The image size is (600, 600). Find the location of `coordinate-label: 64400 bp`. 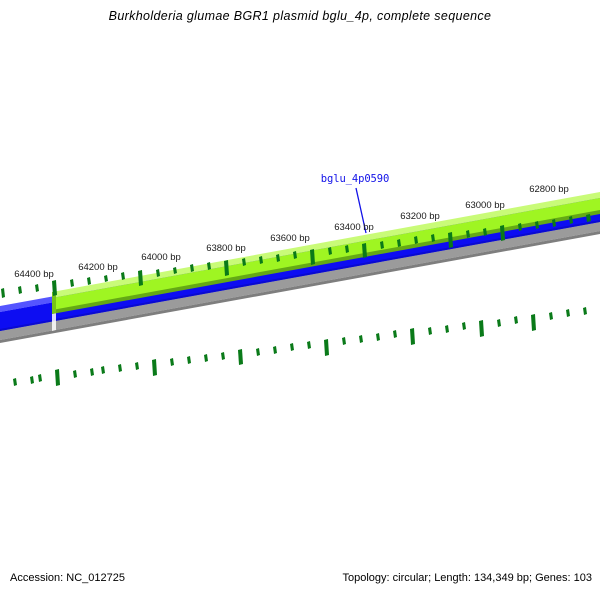

coordinate-label: 64400 bp is located at coordinates (34, 274).